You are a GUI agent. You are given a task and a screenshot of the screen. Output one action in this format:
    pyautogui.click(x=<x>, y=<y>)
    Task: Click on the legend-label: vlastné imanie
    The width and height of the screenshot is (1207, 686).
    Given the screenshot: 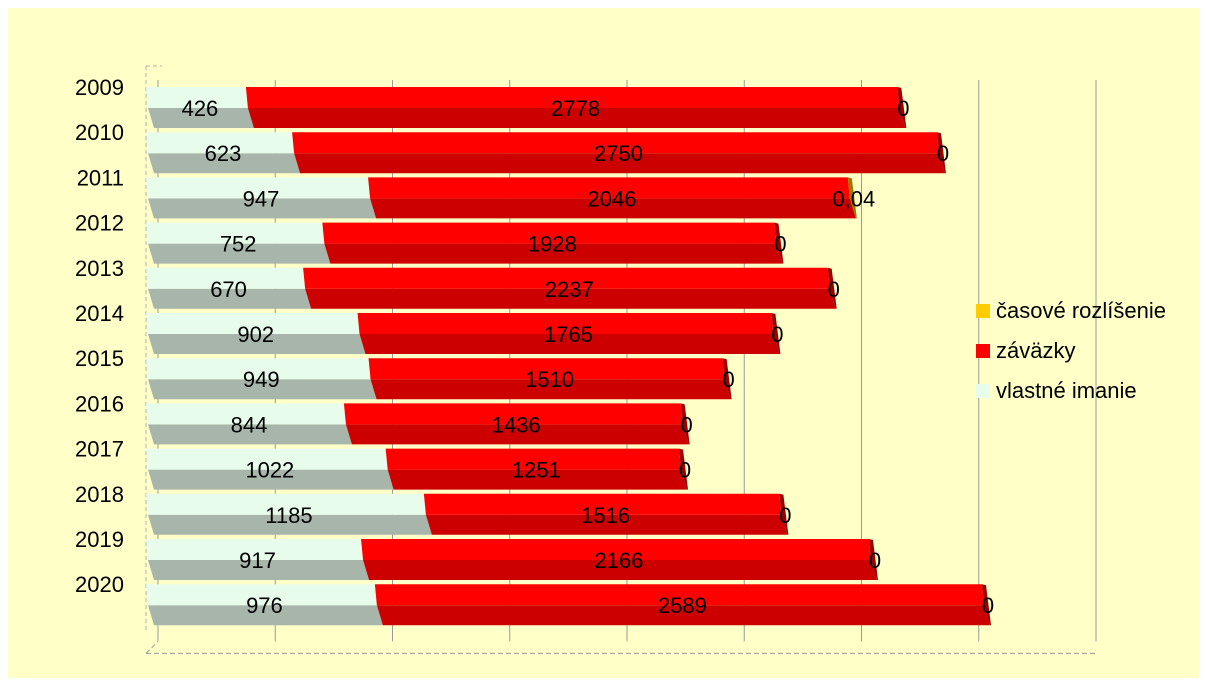 What is the action you would take?
    pyautogui.click(x=1066, y=390)
    